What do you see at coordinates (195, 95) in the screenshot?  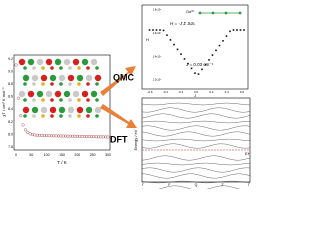 I see `top-x-label: J` at bounding box center [195, 95].